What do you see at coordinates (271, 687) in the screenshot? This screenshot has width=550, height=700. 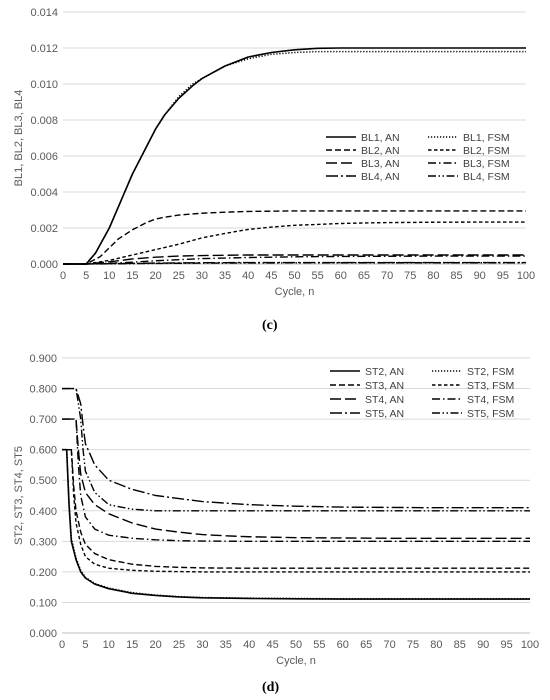 I see `panel-label-d: (d)` at bounding box center [271, 687].